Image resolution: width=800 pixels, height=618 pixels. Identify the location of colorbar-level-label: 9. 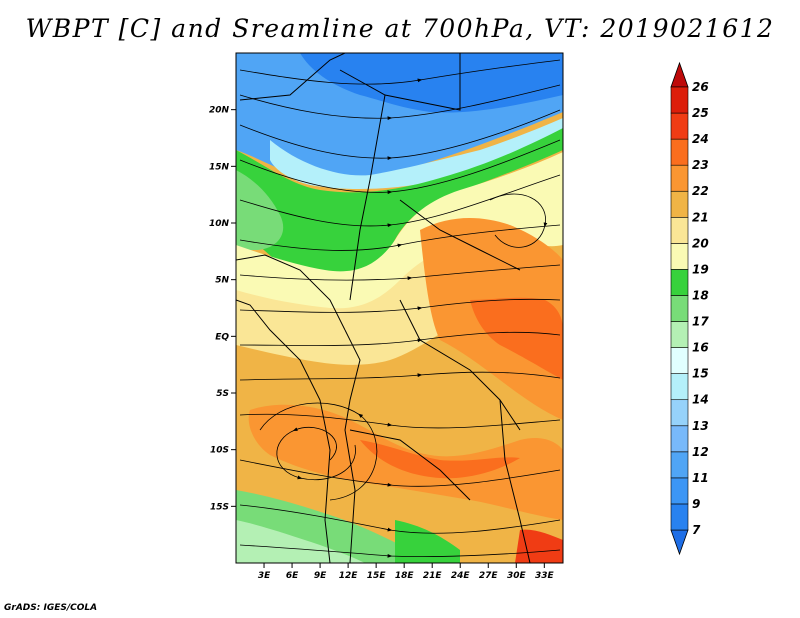
(696, 504).